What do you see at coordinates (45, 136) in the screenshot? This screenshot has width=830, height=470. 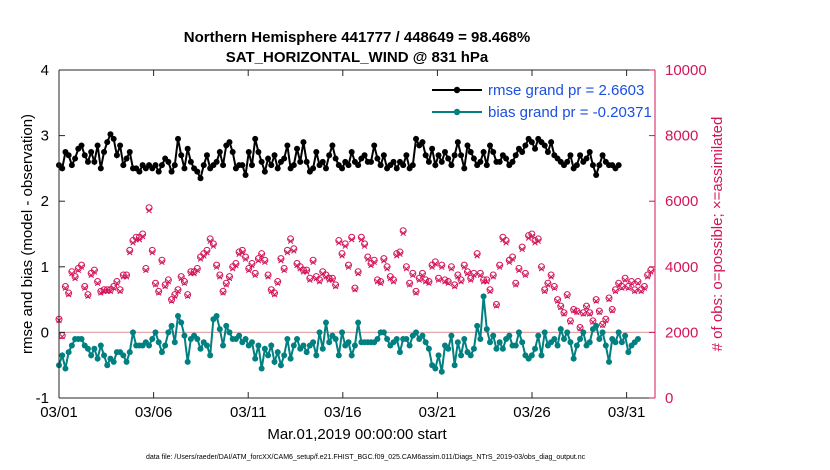 I see `y-tick-label: 3` at bounding box center [45, 136].